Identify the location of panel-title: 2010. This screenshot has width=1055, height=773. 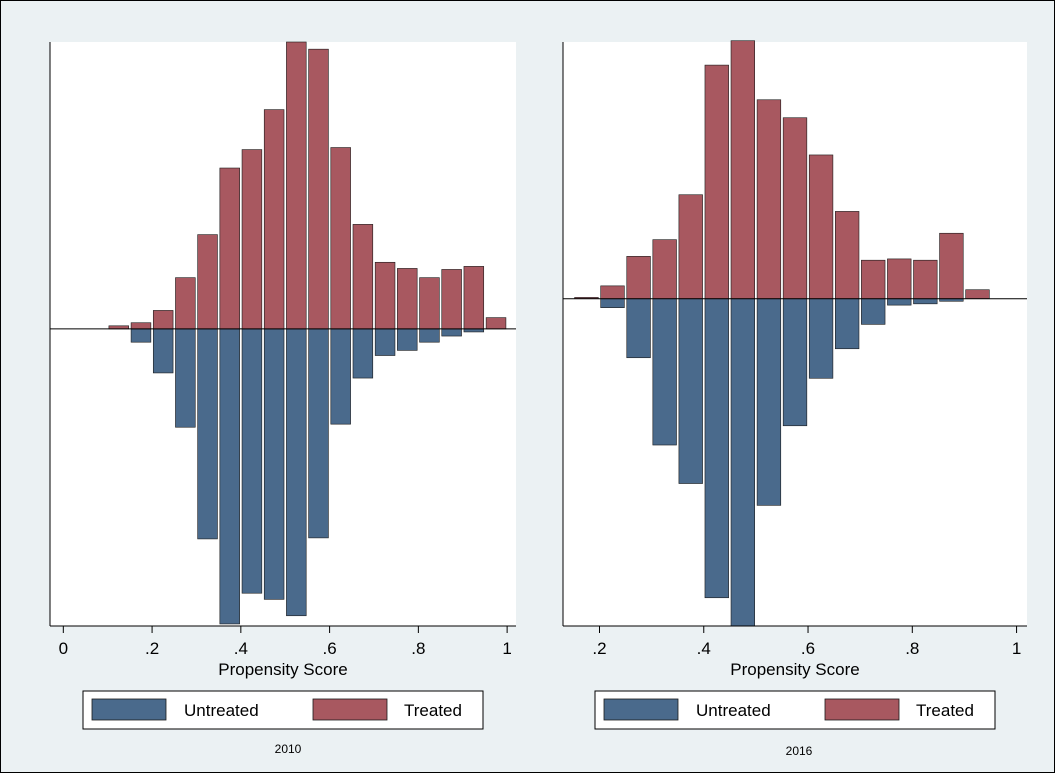
(288, 749).